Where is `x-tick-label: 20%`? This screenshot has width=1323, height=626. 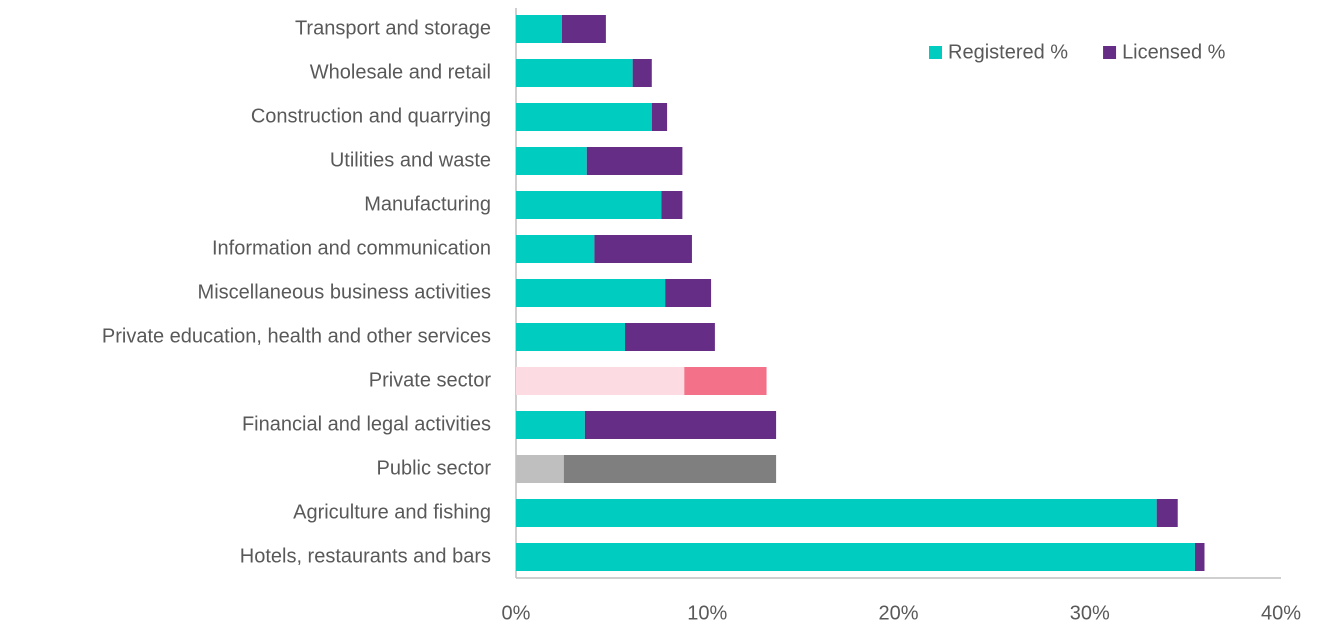 x-tick-label: 20% is located at coordinates (898, 613).